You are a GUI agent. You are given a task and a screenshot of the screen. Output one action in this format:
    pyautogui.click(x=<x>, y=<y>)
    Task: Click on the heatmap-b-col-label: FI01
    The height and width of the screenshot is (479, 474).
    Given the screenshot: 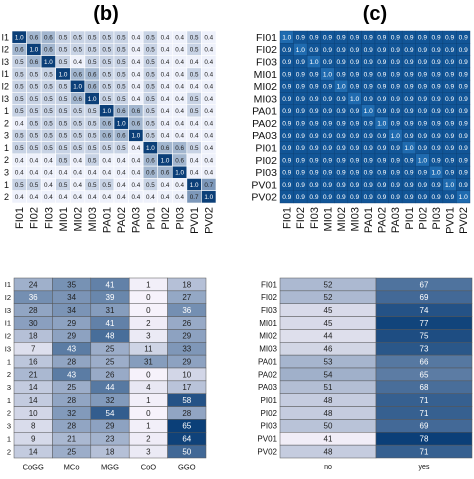 What is the action you would take?
    pyautogui.click(x=20, y=218)
    